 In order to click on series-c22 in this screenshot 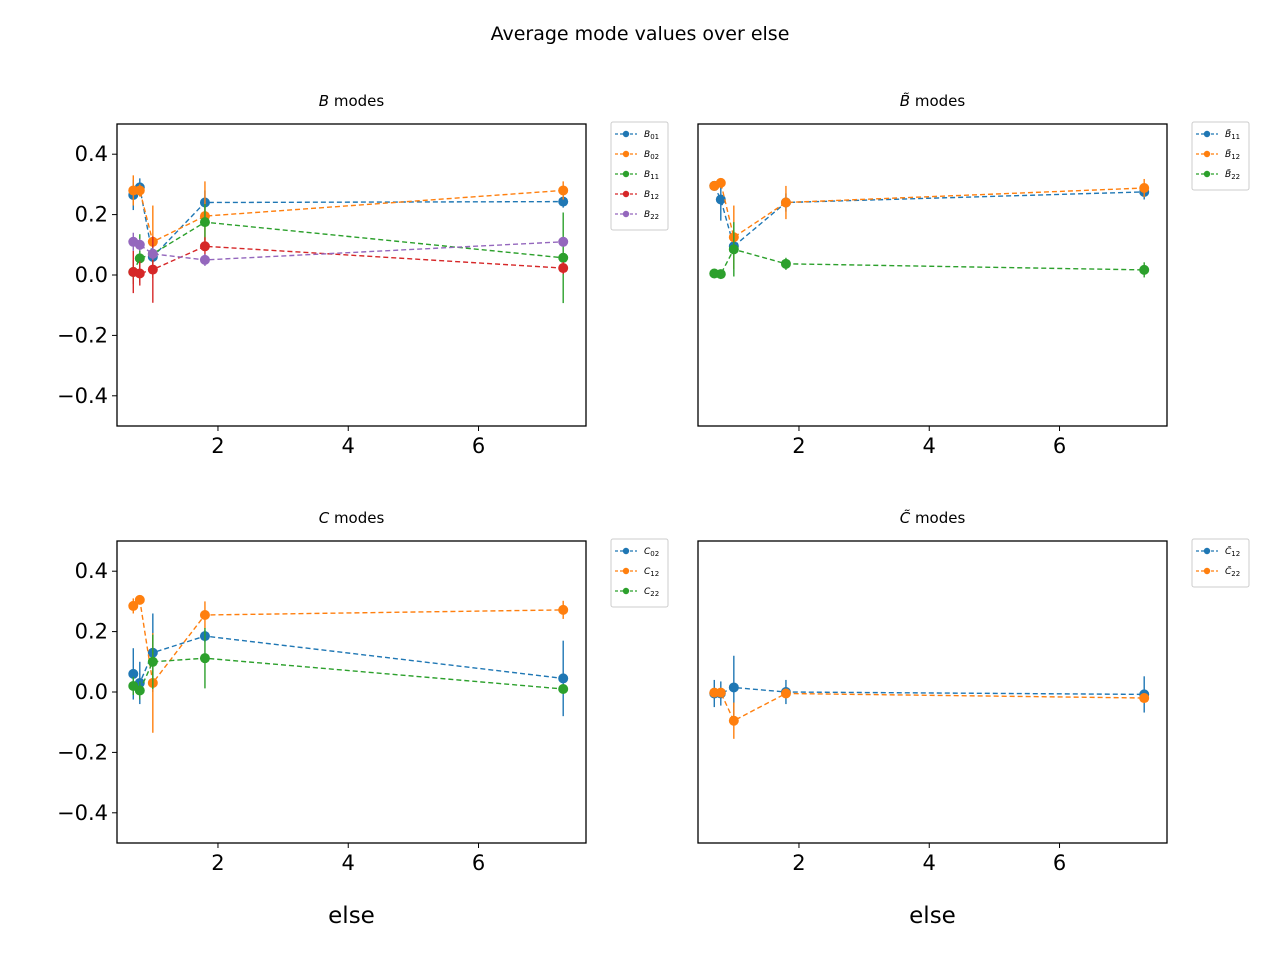, I will do `click(348, 663)`.